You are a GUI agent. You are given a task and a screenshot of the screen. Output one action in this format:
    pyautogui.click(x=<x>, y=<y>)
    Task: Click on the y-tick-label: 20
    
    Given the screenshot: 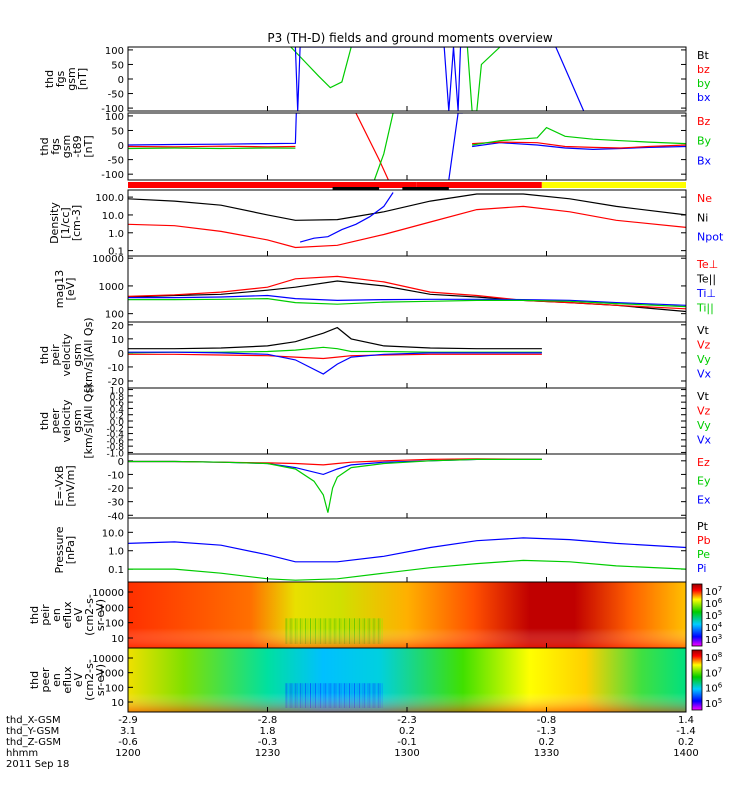 What is the action you would take?
    pyautogui.click(x=117, y=326)
    